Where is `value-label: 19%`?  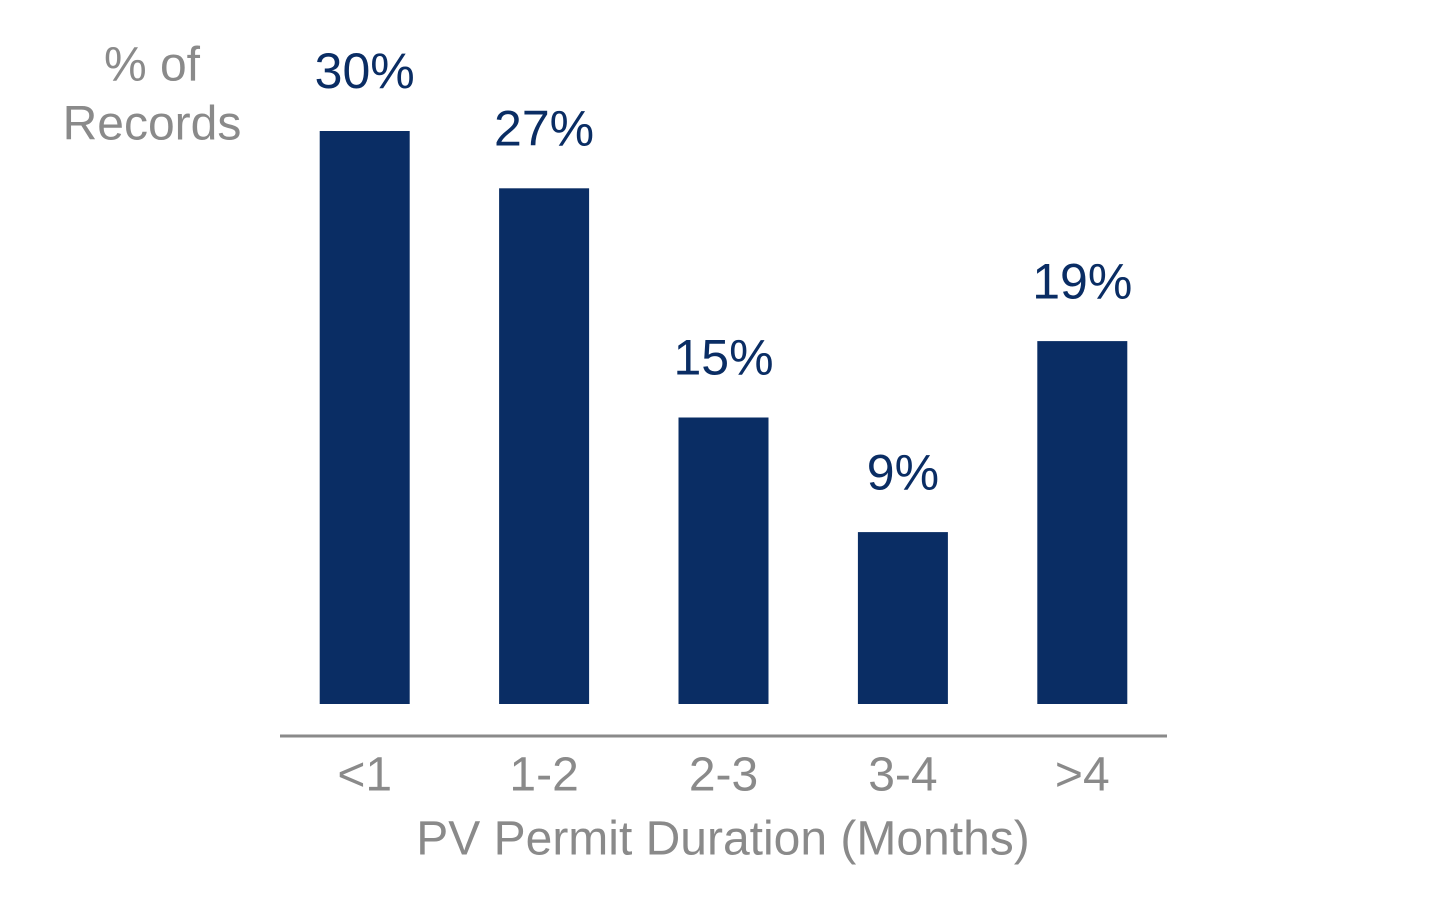 value-label: 19% is located at coordinates (1082, 281).